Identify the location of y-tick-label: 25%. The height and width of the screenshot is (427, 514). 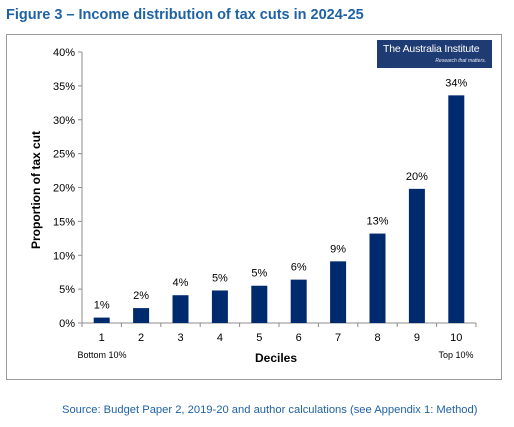
(64, 155).